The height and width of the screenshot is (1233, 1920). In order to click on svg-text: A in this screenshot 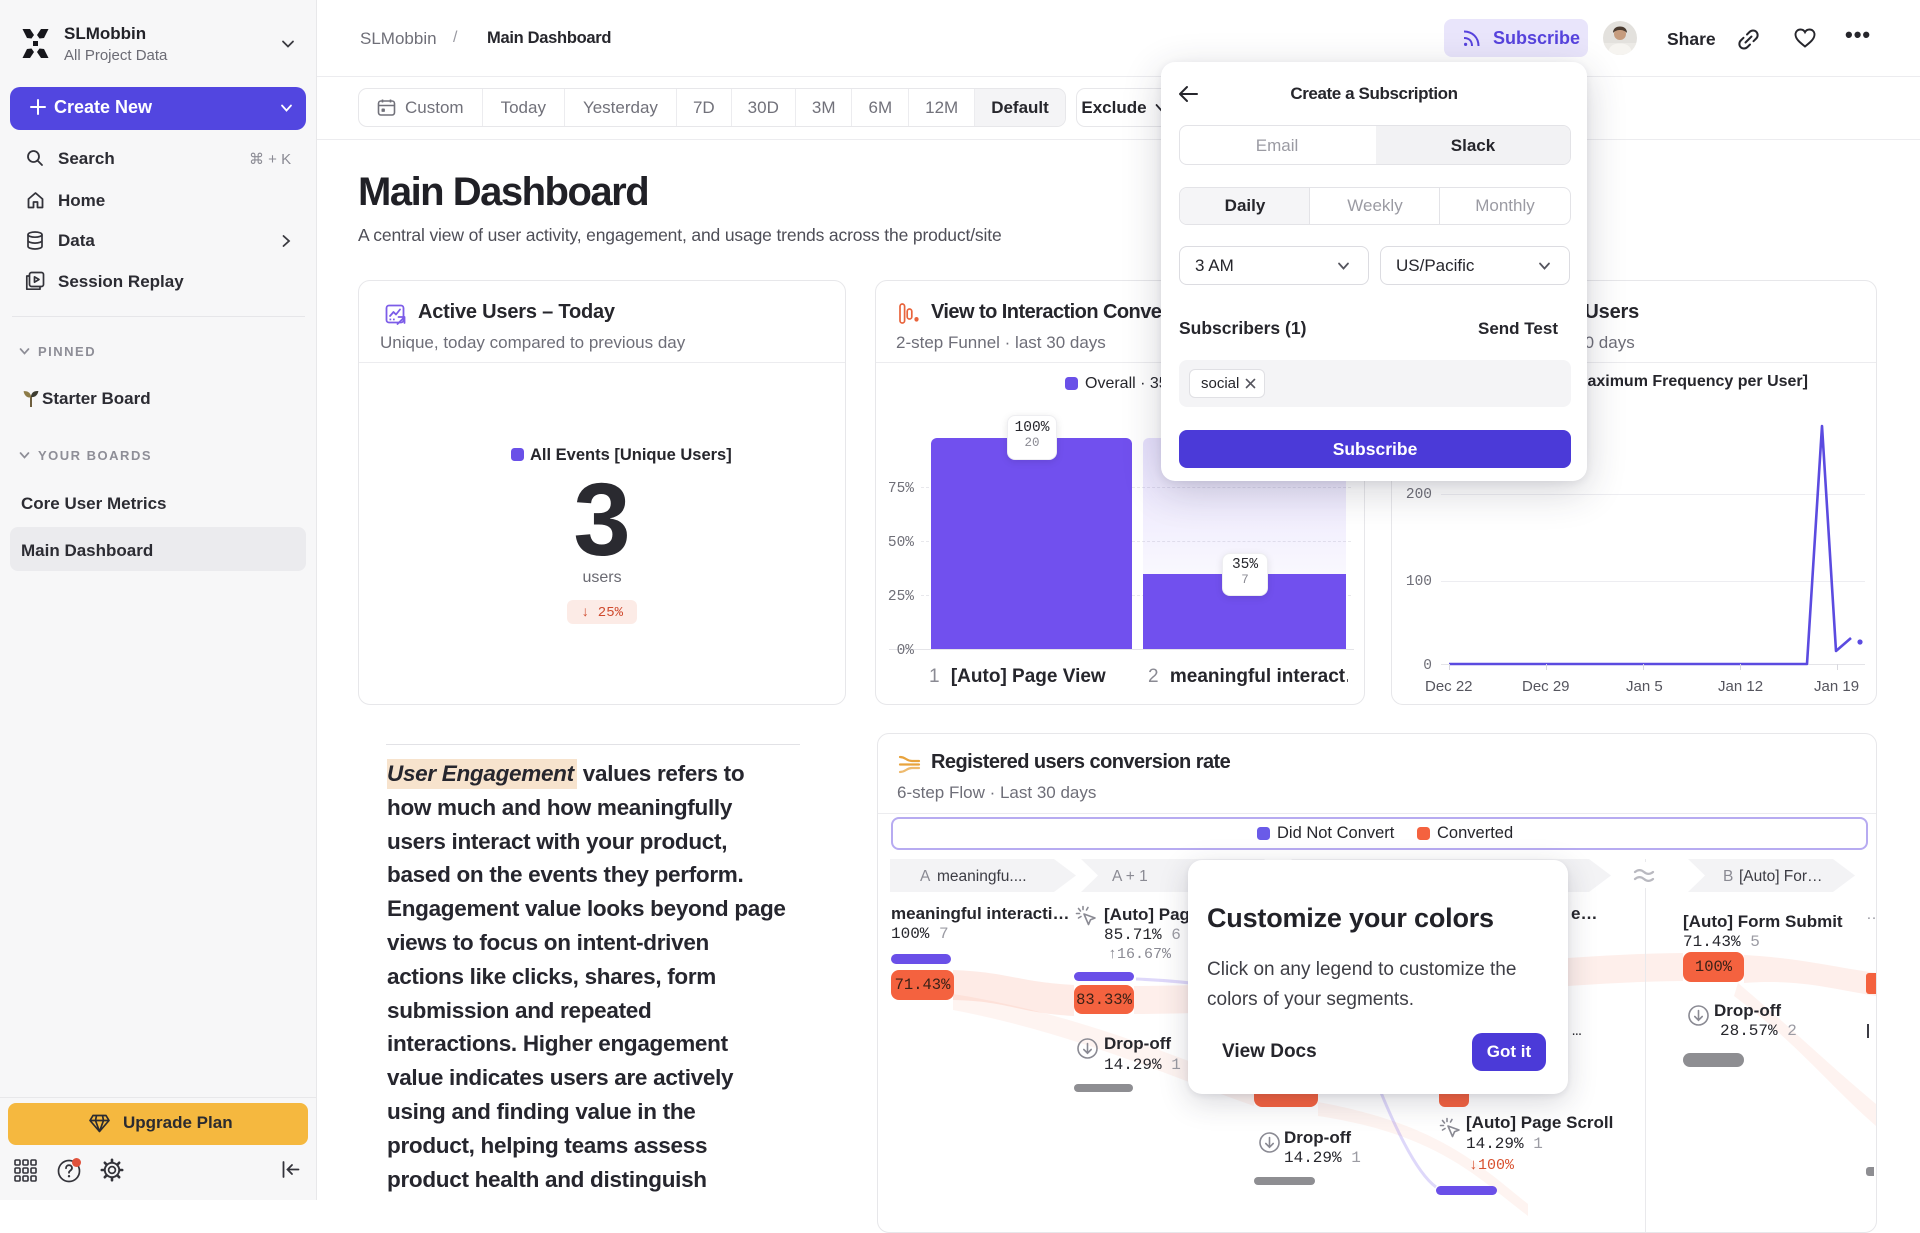, I will do `click(925, 876)`.